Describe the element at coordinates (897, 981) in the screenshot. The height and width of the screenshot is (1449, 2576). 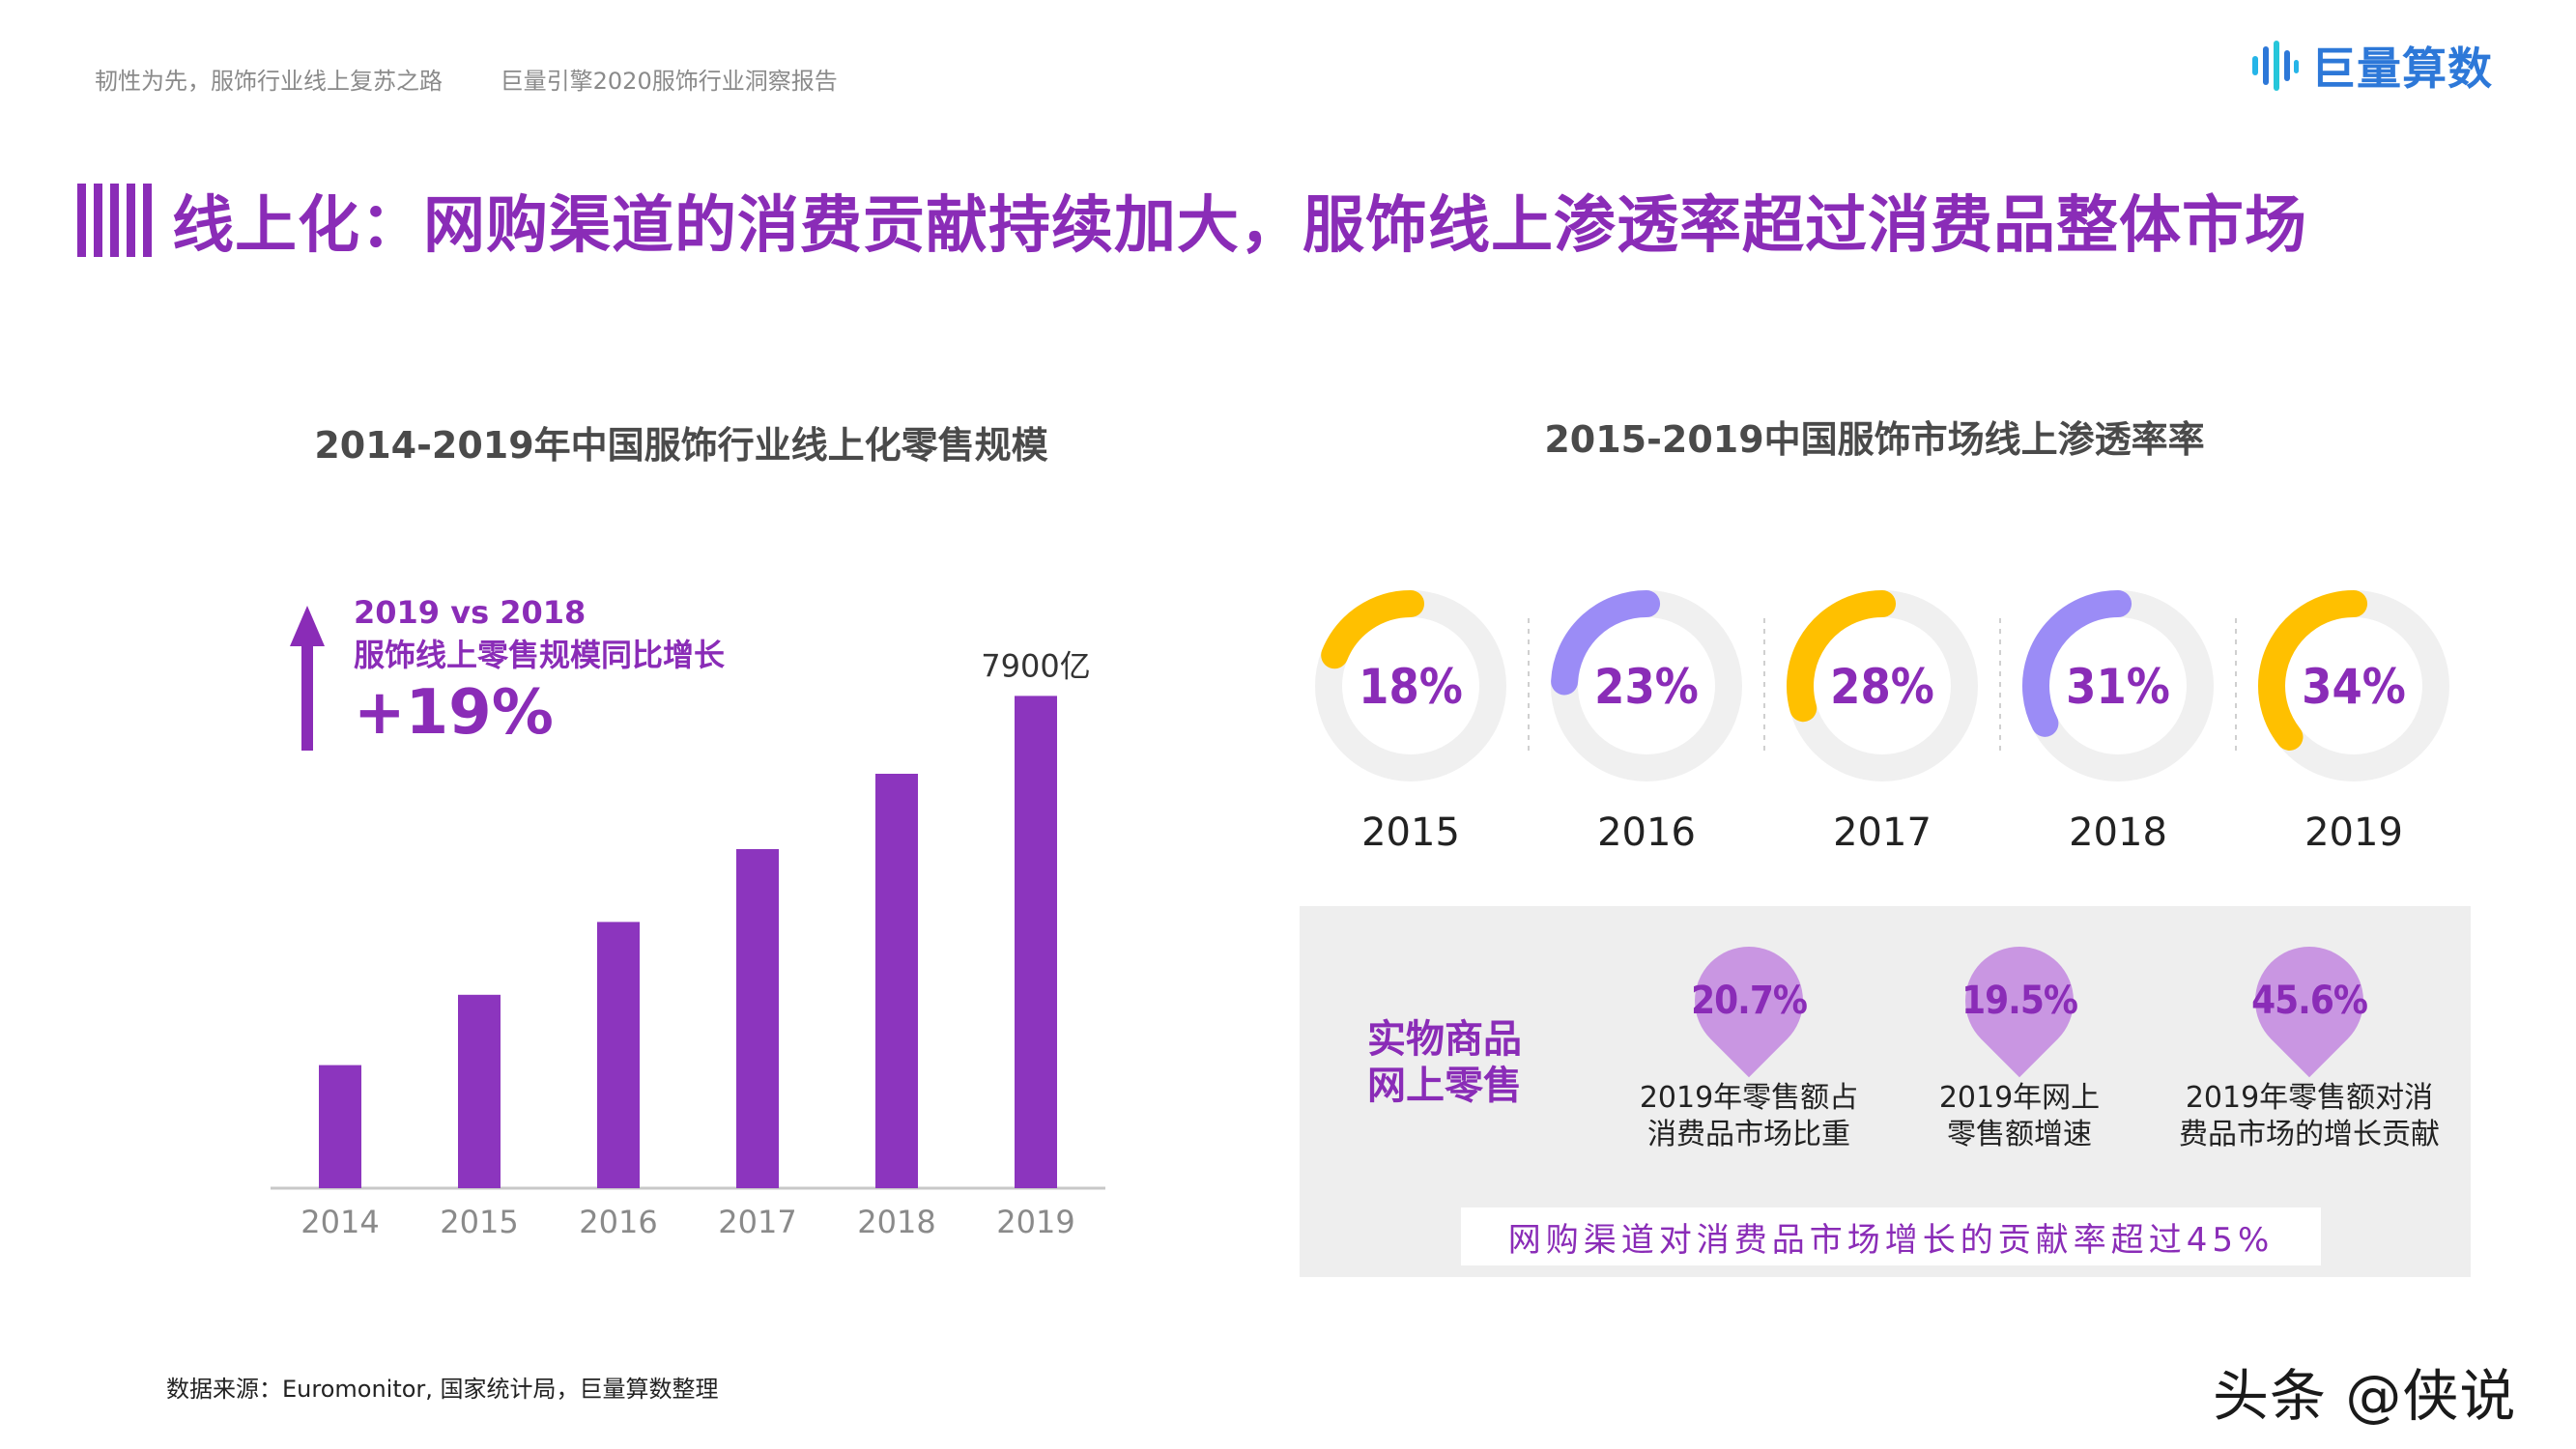
I see `bar-2018` at that location.